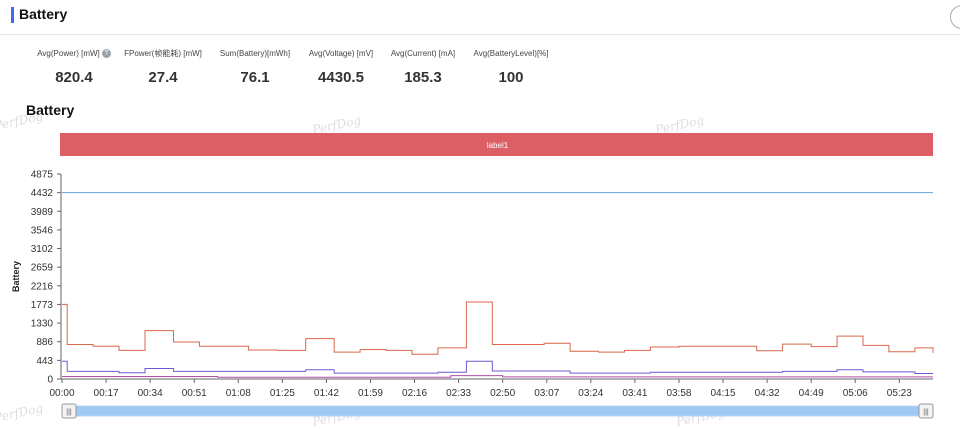  What do you see at coordinates (326, 393) in the screenshot?
I see `x-tick-label: 01:42` at bounding box center [326, 393].